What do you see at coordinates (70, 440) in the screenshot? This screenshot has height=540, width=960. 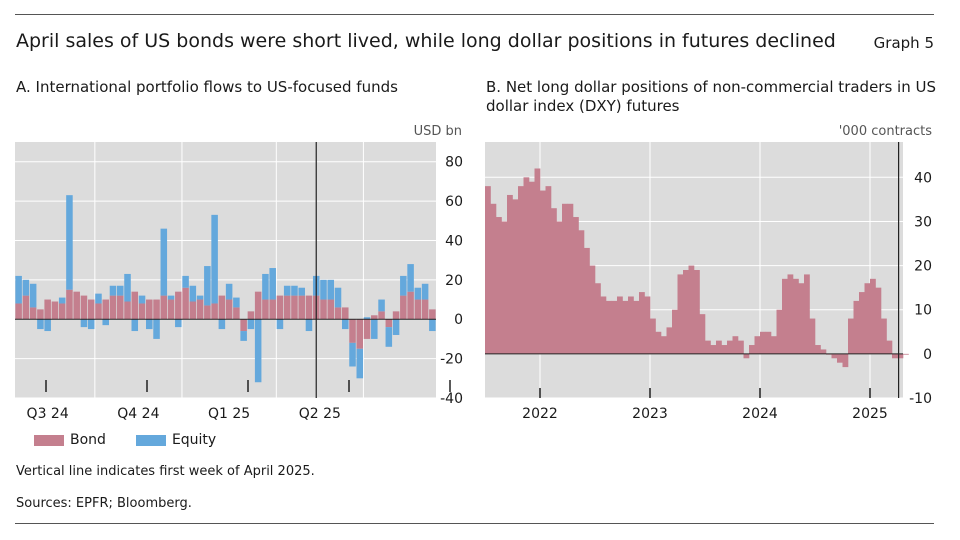 I see `legend-item-bond: Bond` at bounding box center [70, 440].